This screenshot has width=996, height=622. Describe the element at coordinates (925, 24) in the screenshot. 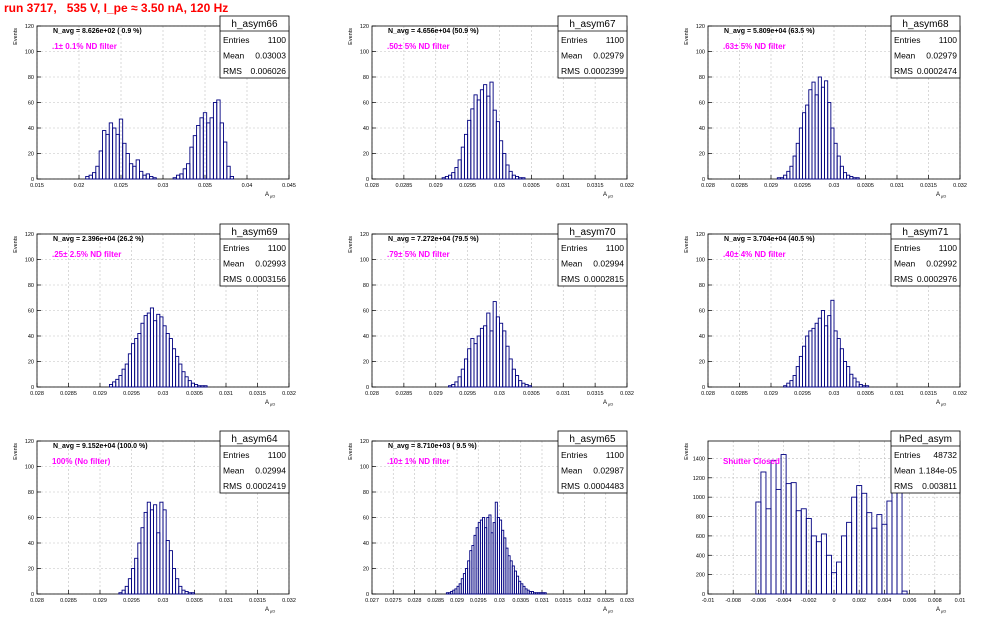

I see `histogram-name: h_asym68` at that location.